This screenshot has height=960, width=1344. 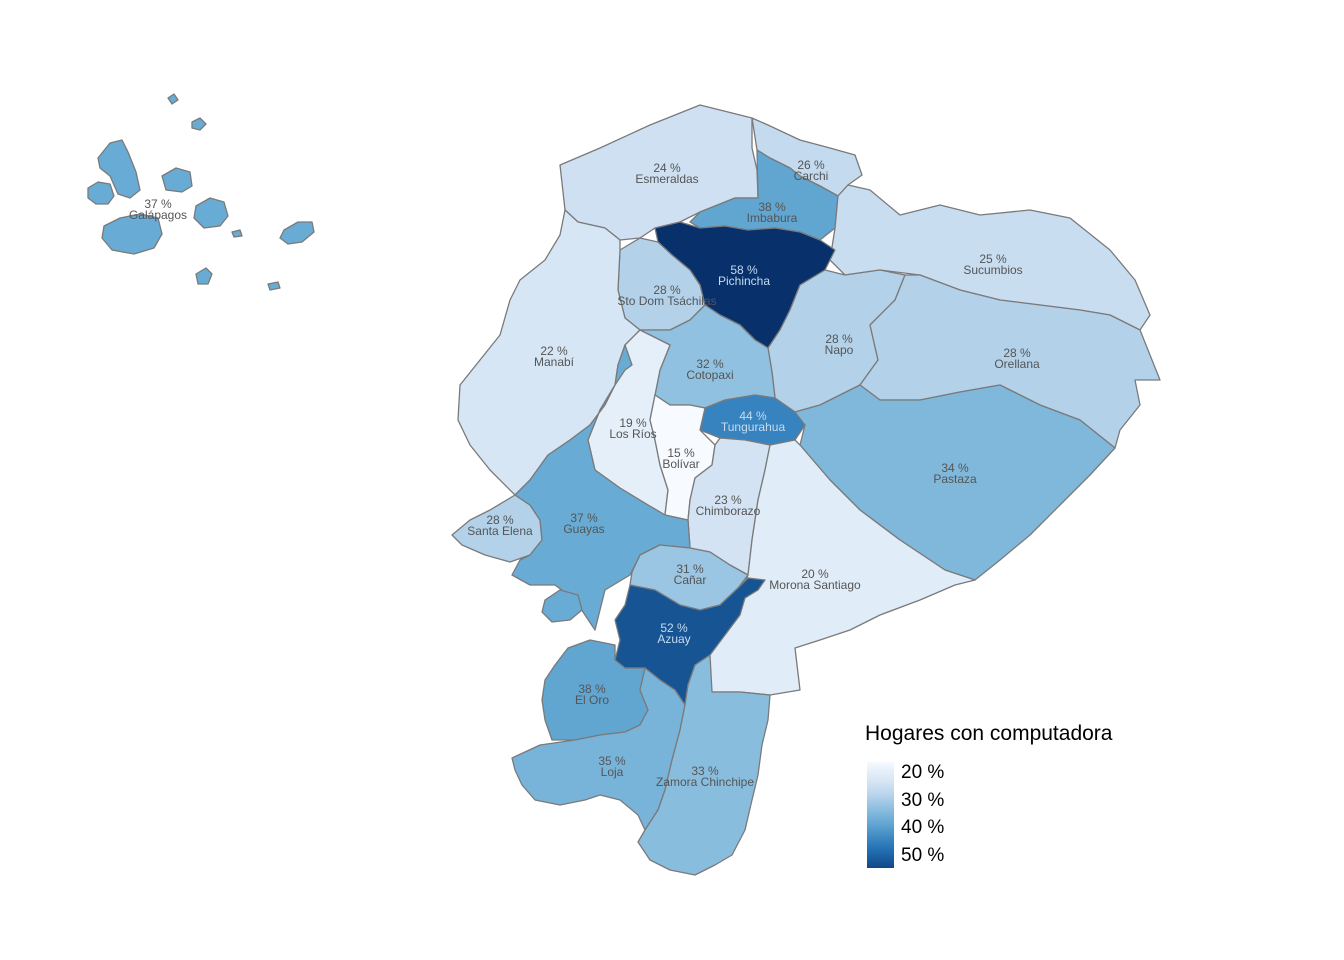 What do you see at coordinates (673, 639) in the screenshot?
I see `province-name-label-azuay: Azuay` at bounding box center [673, 639].